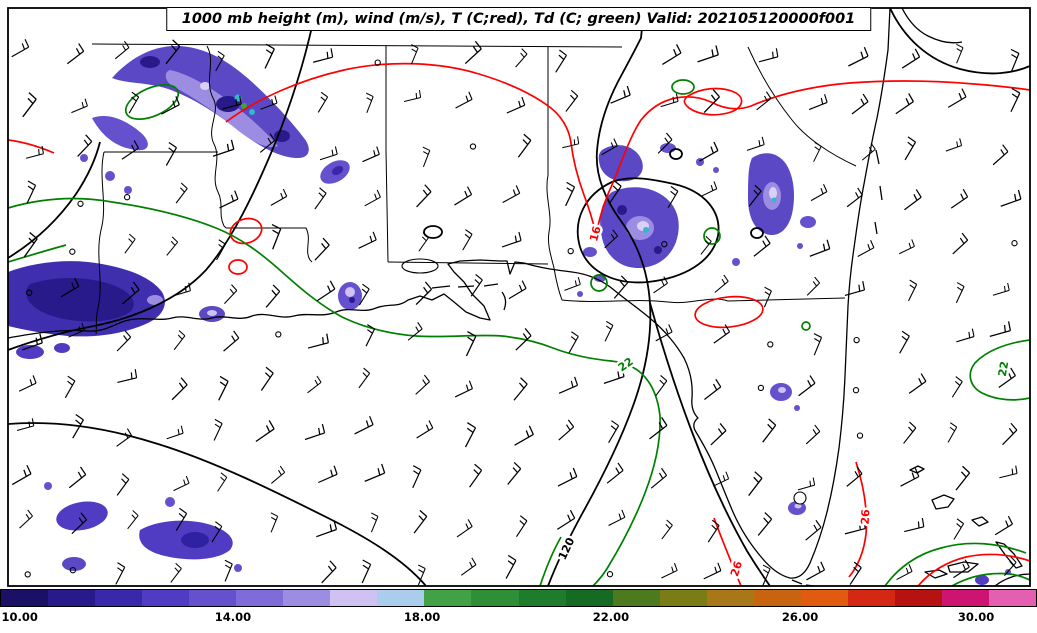  What do you see at coordinates (252, 112) in the screenshot?
I see `shaded-speck-cyan` at bounding box center [252, 112].